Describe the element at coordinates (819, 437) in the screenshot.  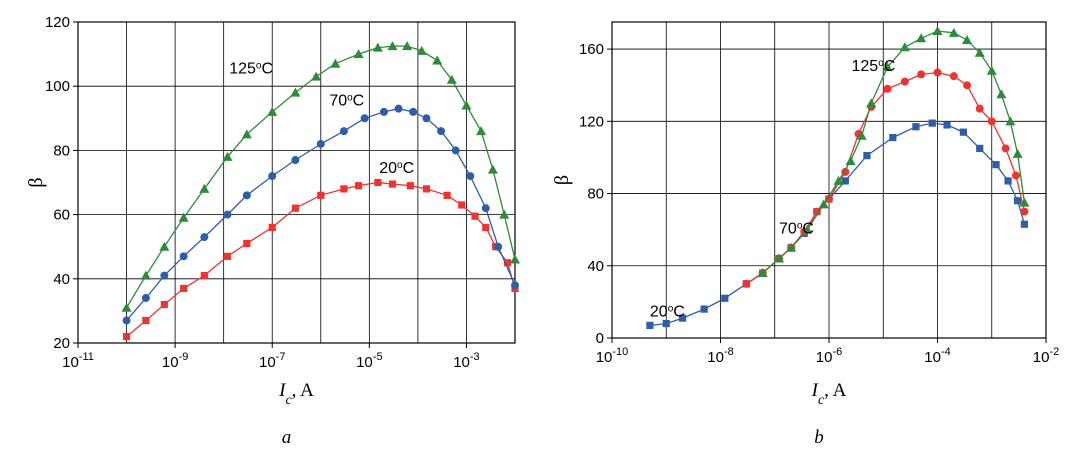
I see `panel-caption: b` at that location.